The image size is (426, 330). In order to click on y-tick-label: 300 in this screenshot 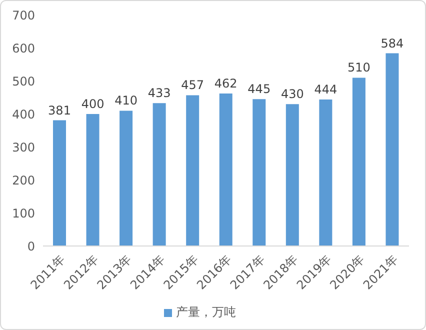, I will do `click(23, 147)`.